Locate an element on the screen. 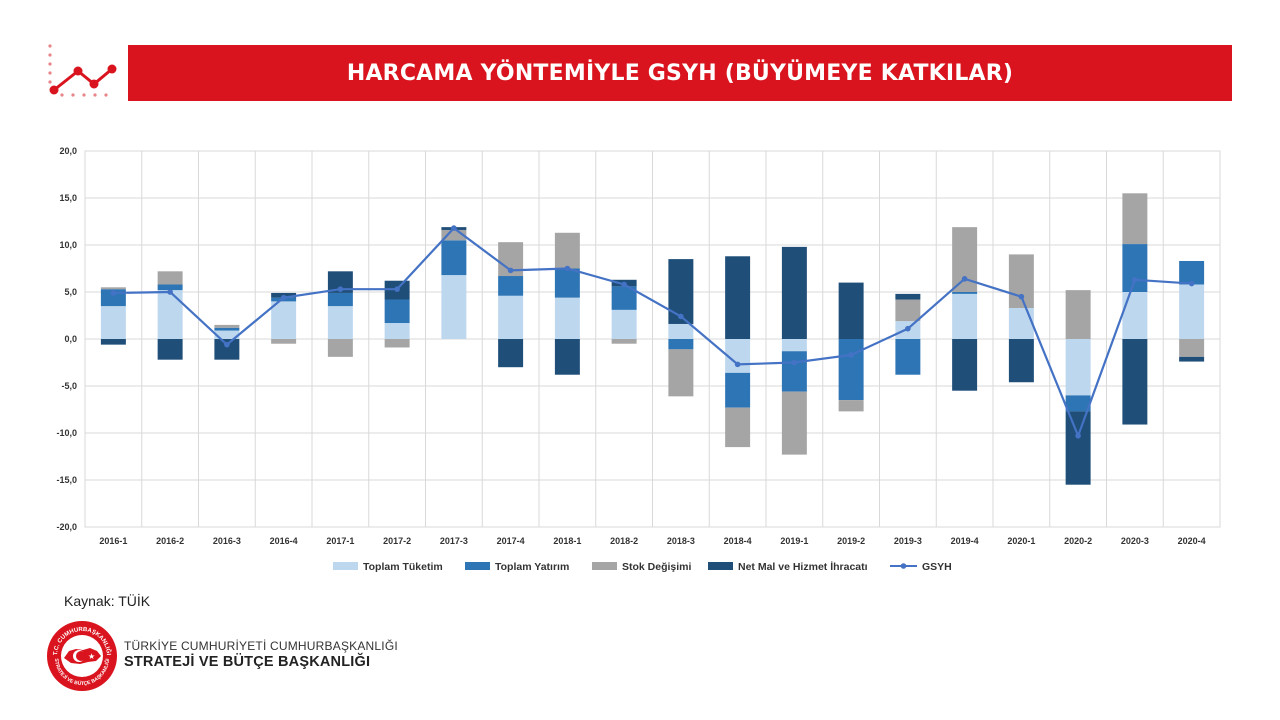 The height and width of the screenshot is (720, 1280). x-tick-label: 2020-4 is located at coordinates (1192, 541).